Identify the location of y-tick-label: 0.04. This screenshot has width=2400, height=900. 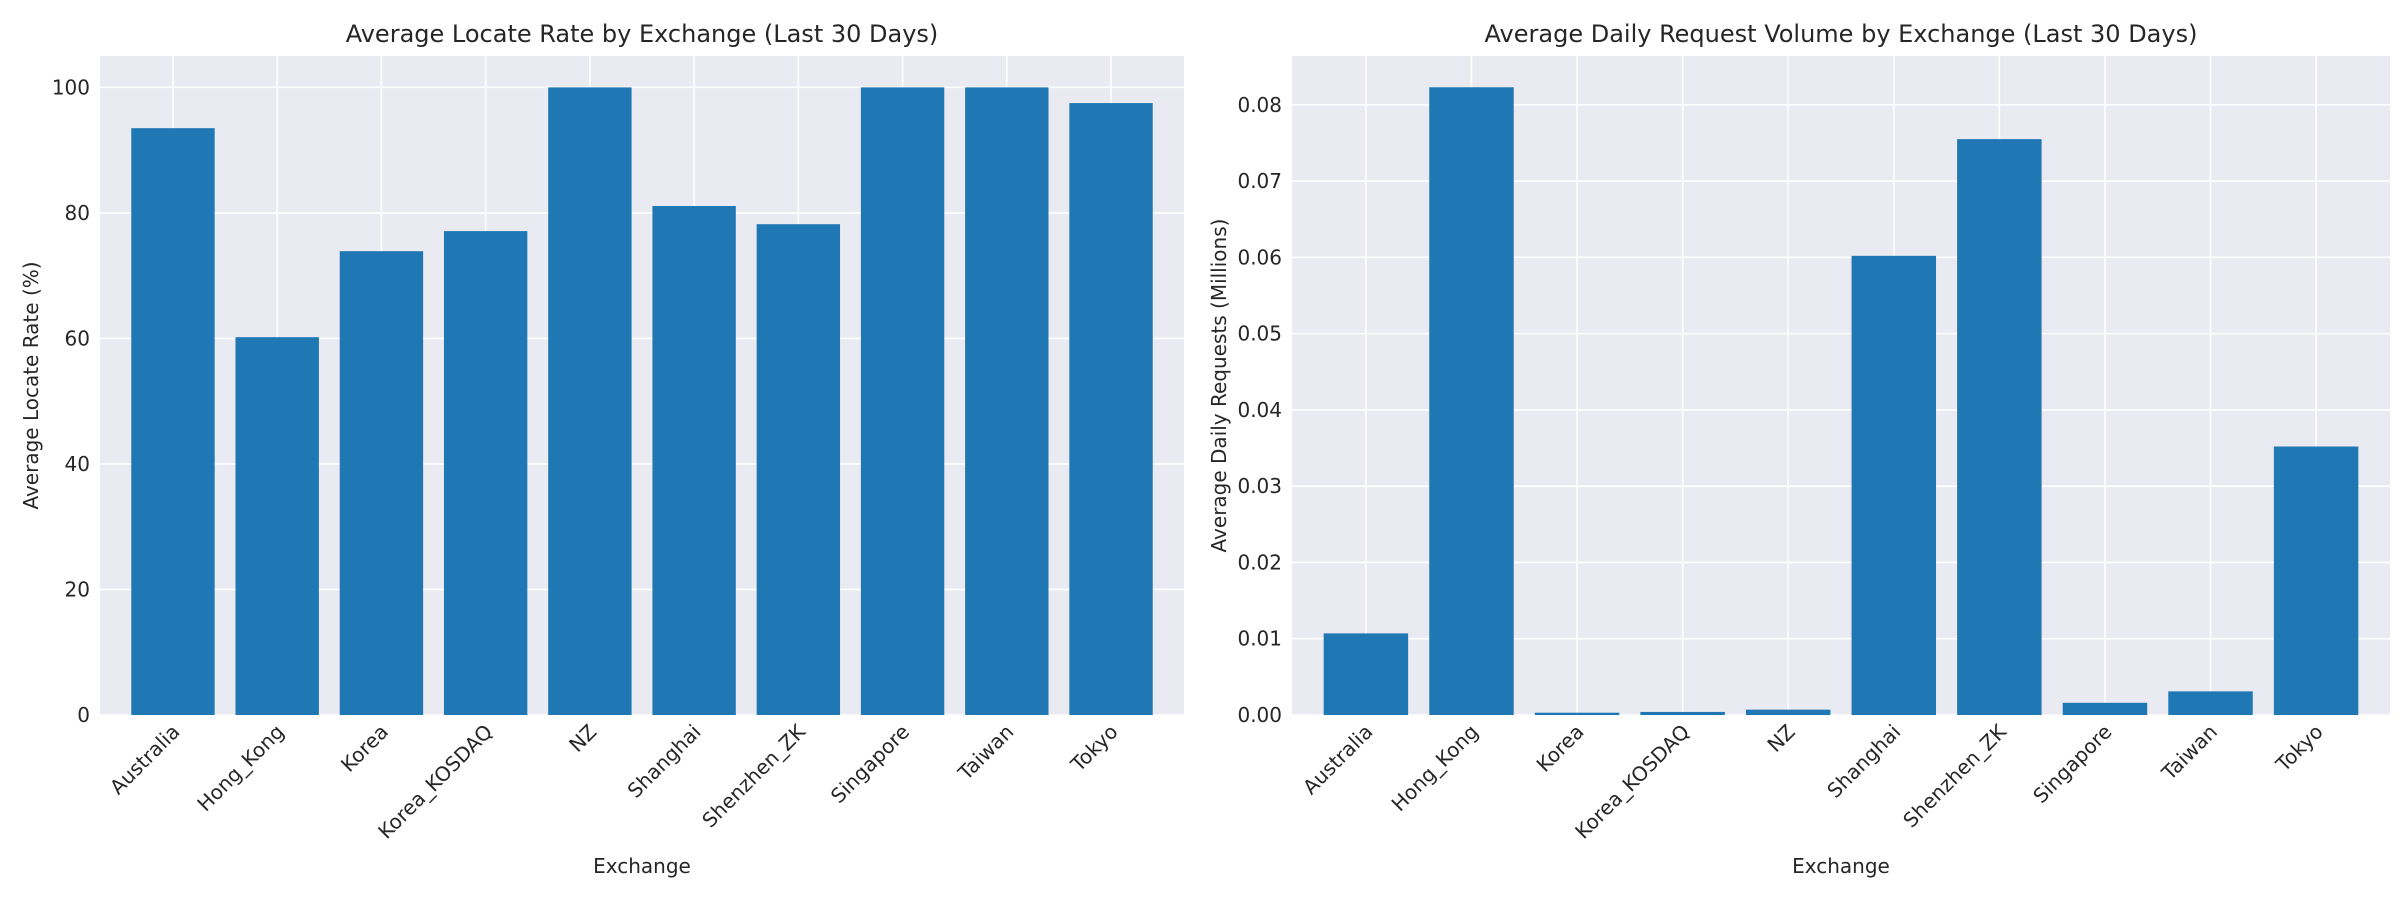
(1259, 410).